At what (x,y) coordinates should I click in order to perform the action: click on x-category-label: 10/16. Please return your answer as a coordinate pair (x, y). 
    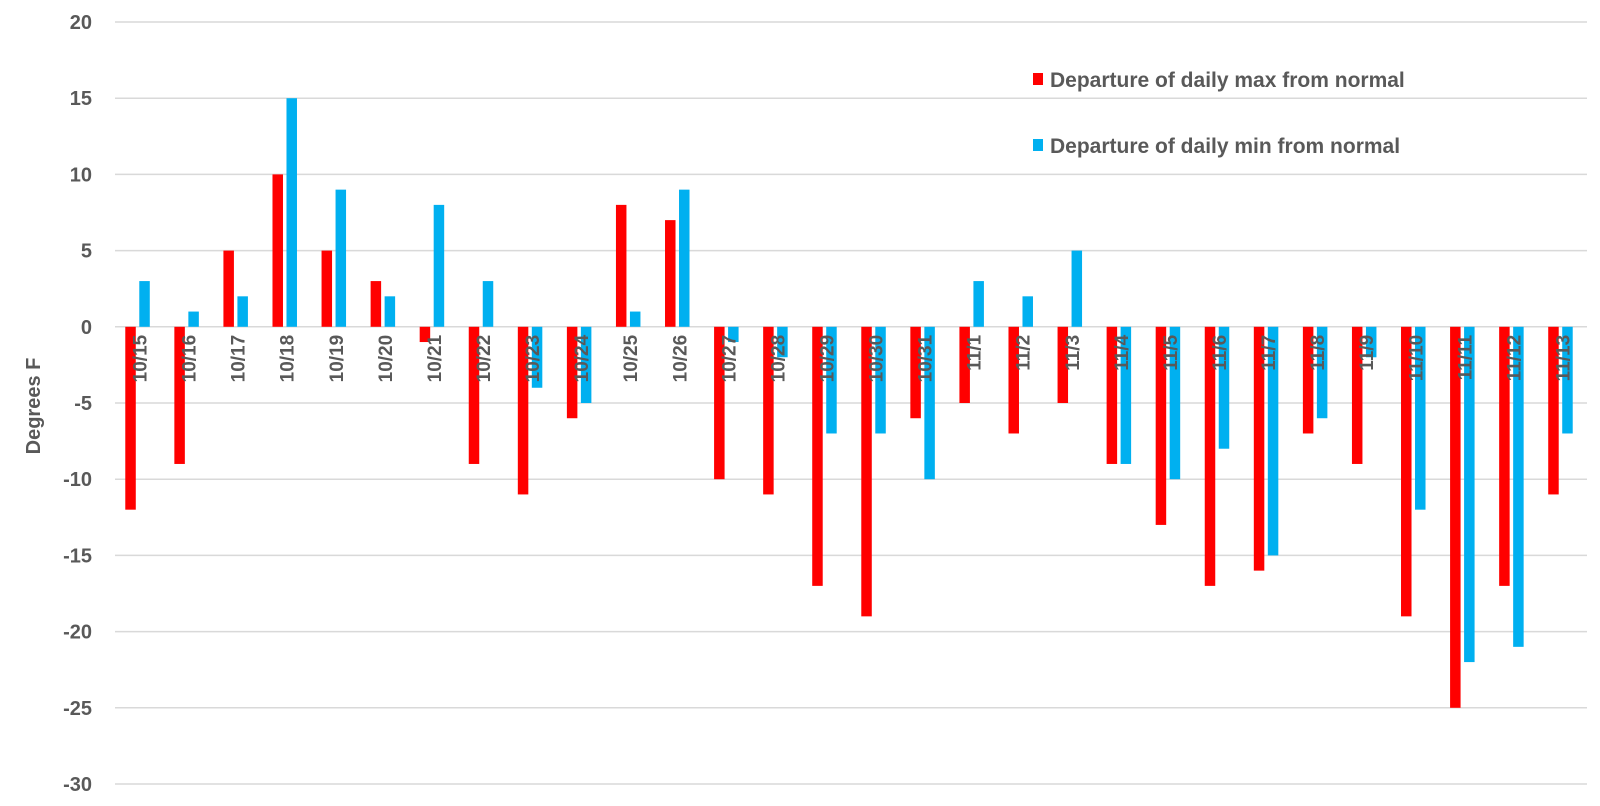
    Looking at the image, I should click on (190, 359).